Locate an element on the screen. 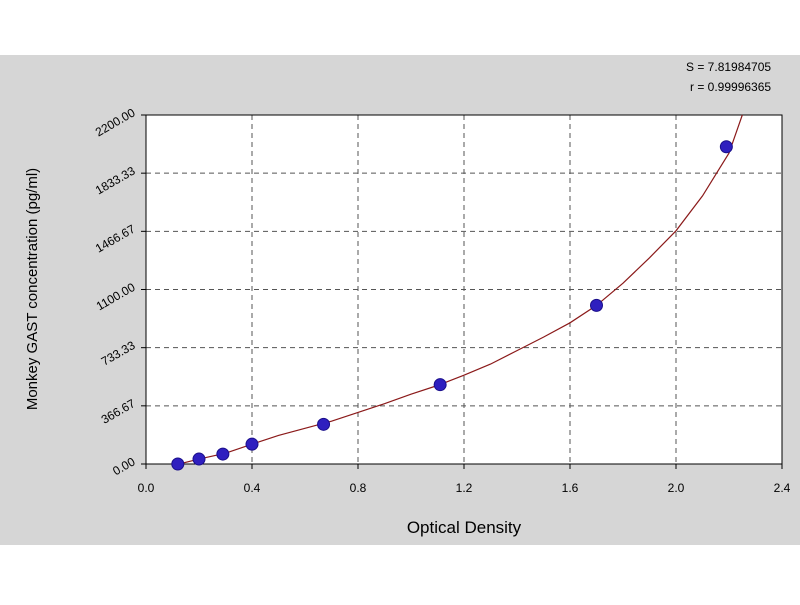 The height and width of the screenshot is (605, 800). x-axis-label: Optical Density is located at coordinates (464, 527).